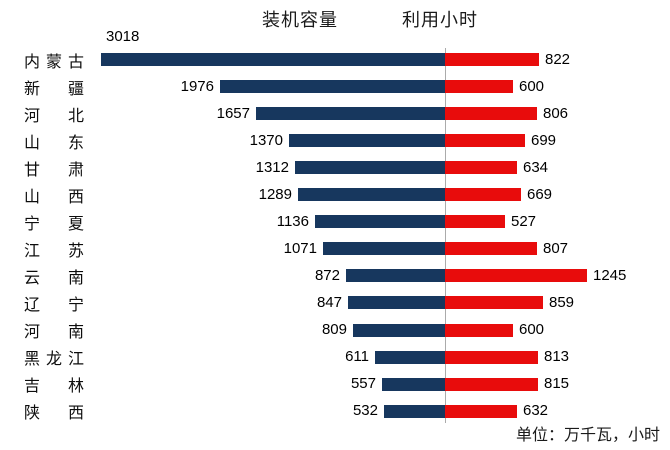 This screenshot has height=450, width=670. I want to click on category-label: 新疆, so click(54, 87).